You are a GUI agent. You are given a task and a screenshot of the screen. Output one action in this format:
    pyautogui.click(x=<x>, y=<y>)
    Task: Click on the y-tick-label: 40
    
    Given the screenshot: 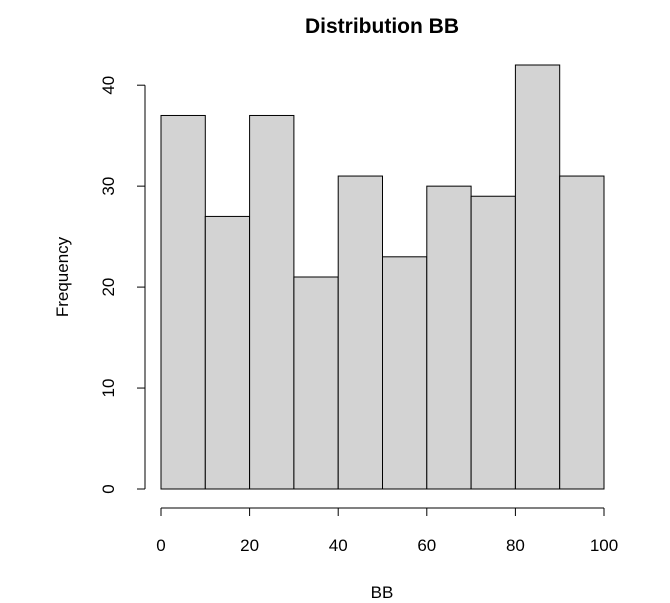 What is the action you would take?
    pyautogui.click(x=108, y=85)
    